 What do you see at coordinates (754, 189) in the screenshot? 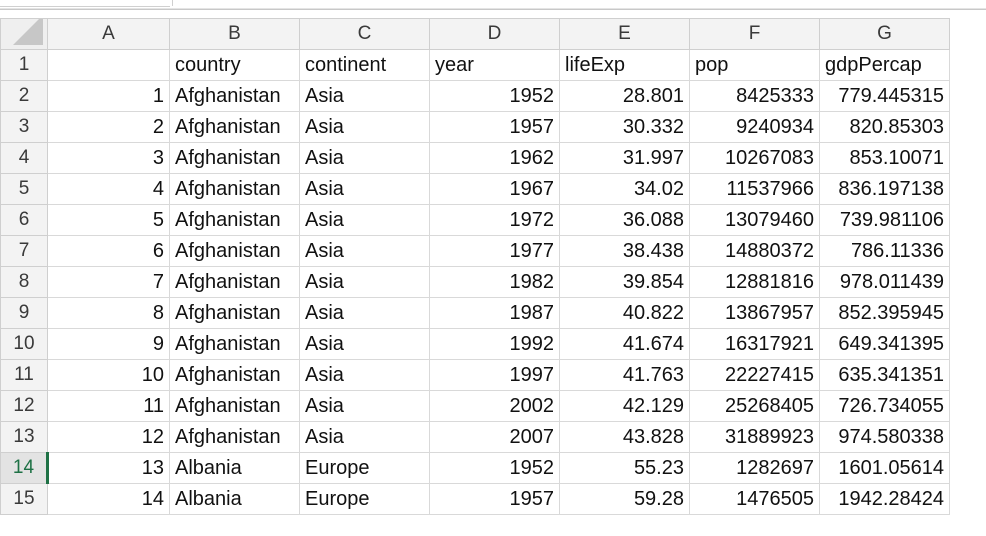
I see `cell: 11537966` at bounding box center [754, 189].